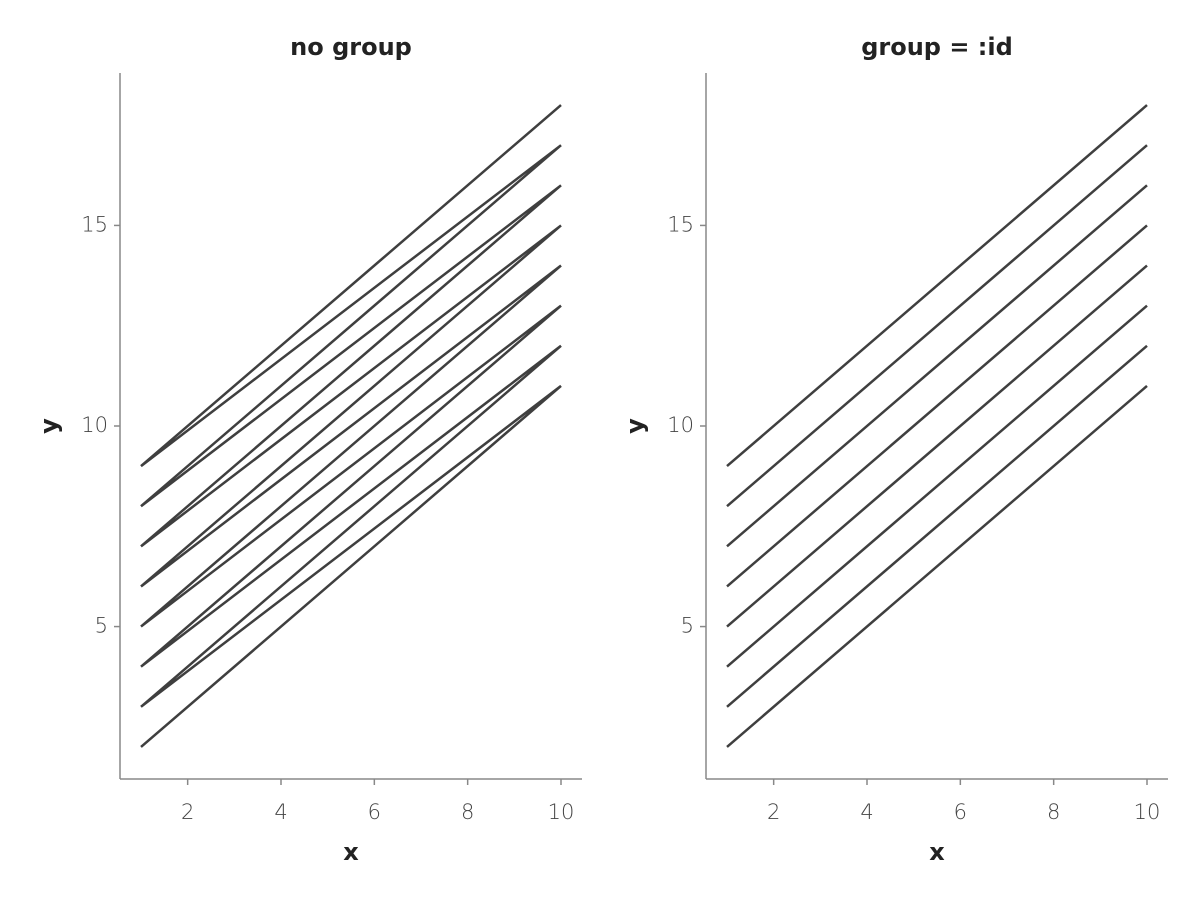 This screenshot has width=1200, height=900. What do you see at coordinates (351, 47) in the screenshot?
I see `chart-title: no group` at bounding box center [351, 47].